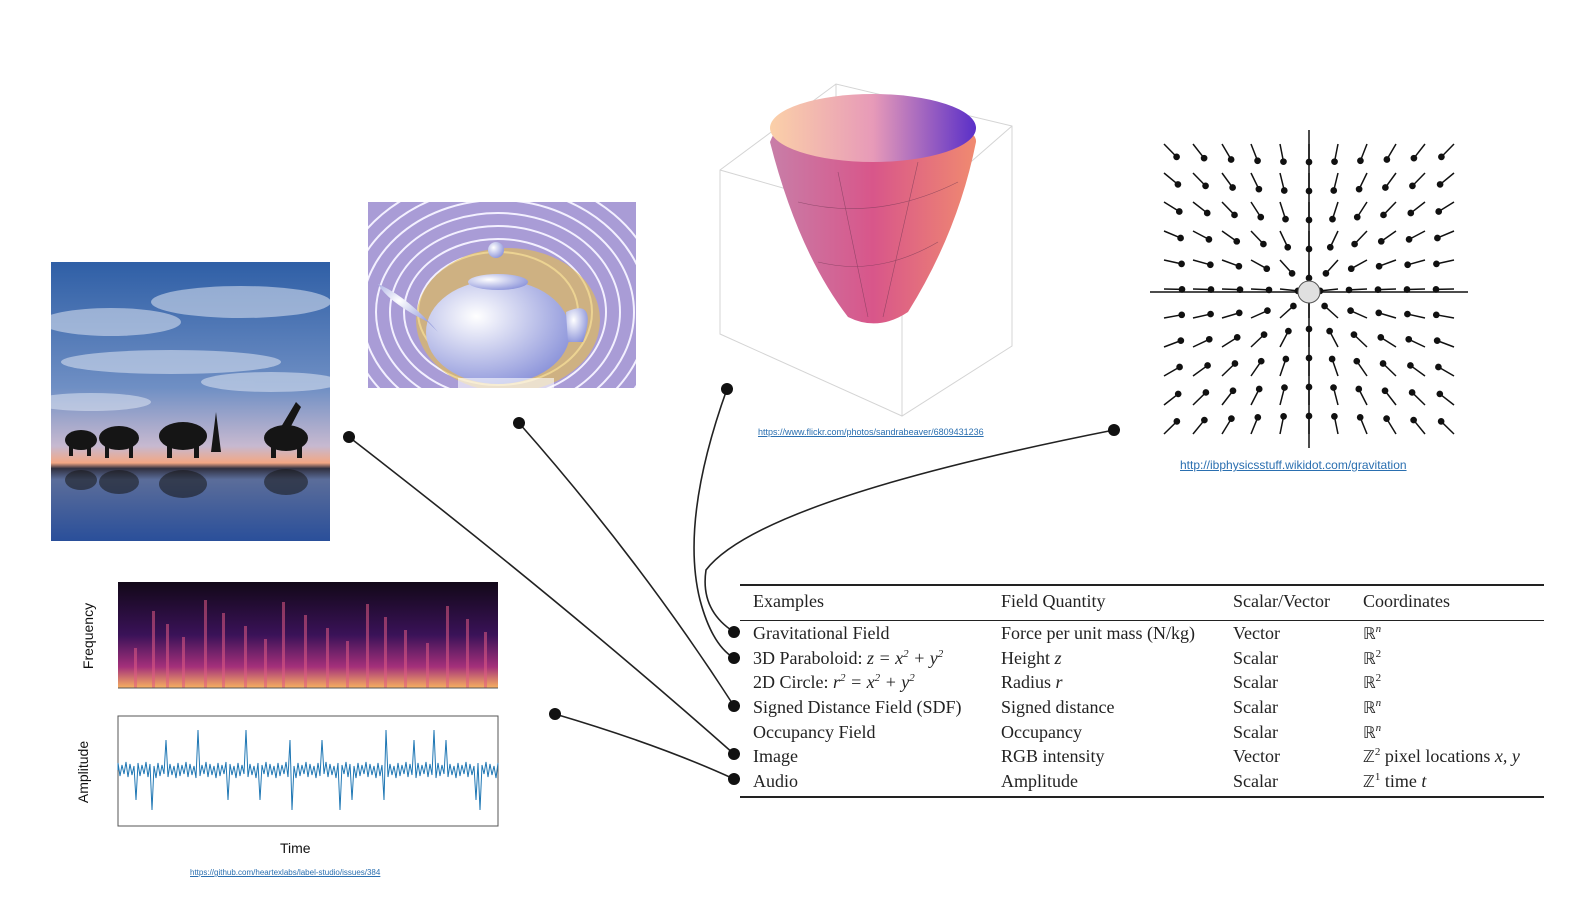 The height and width of the screenshot is (918, 1581). Describe the element at coordinates (1053, 600) in the screenshot. I see `header-field-quantity: Field Quantity` at that location.